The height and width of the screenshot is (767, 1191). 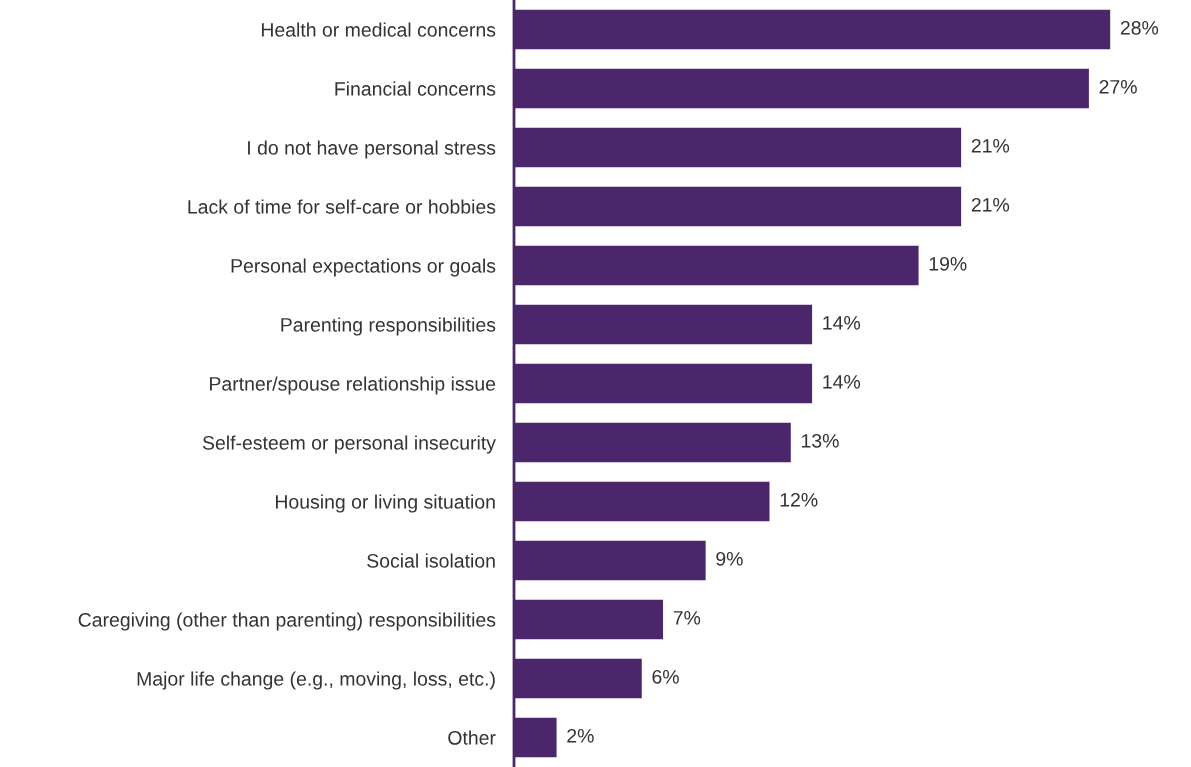 What do you see at coordinates (385, 503) in the screenshot?
I see `y-tick-label: Housing or living situation` at bounding box center [385, 503].